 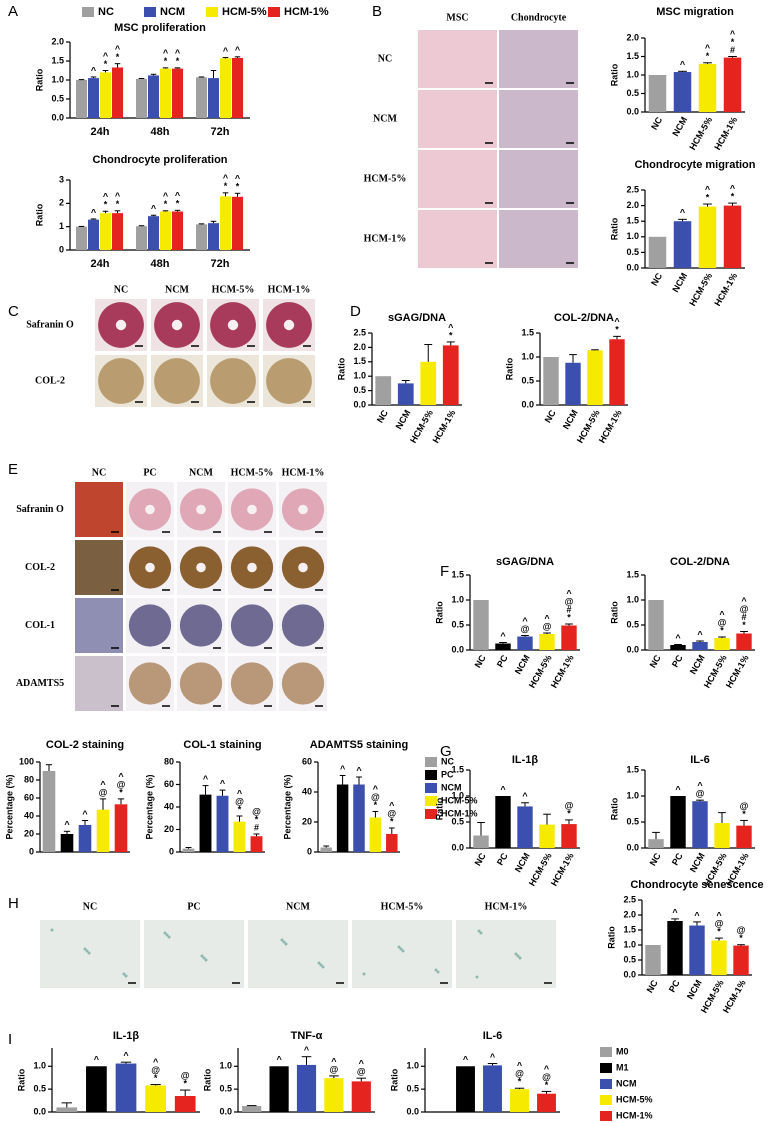 What do you see at coordinates (29, 833) in the screenshot?
I see `y-tick-label: 20` at bounding box center [29, 833].